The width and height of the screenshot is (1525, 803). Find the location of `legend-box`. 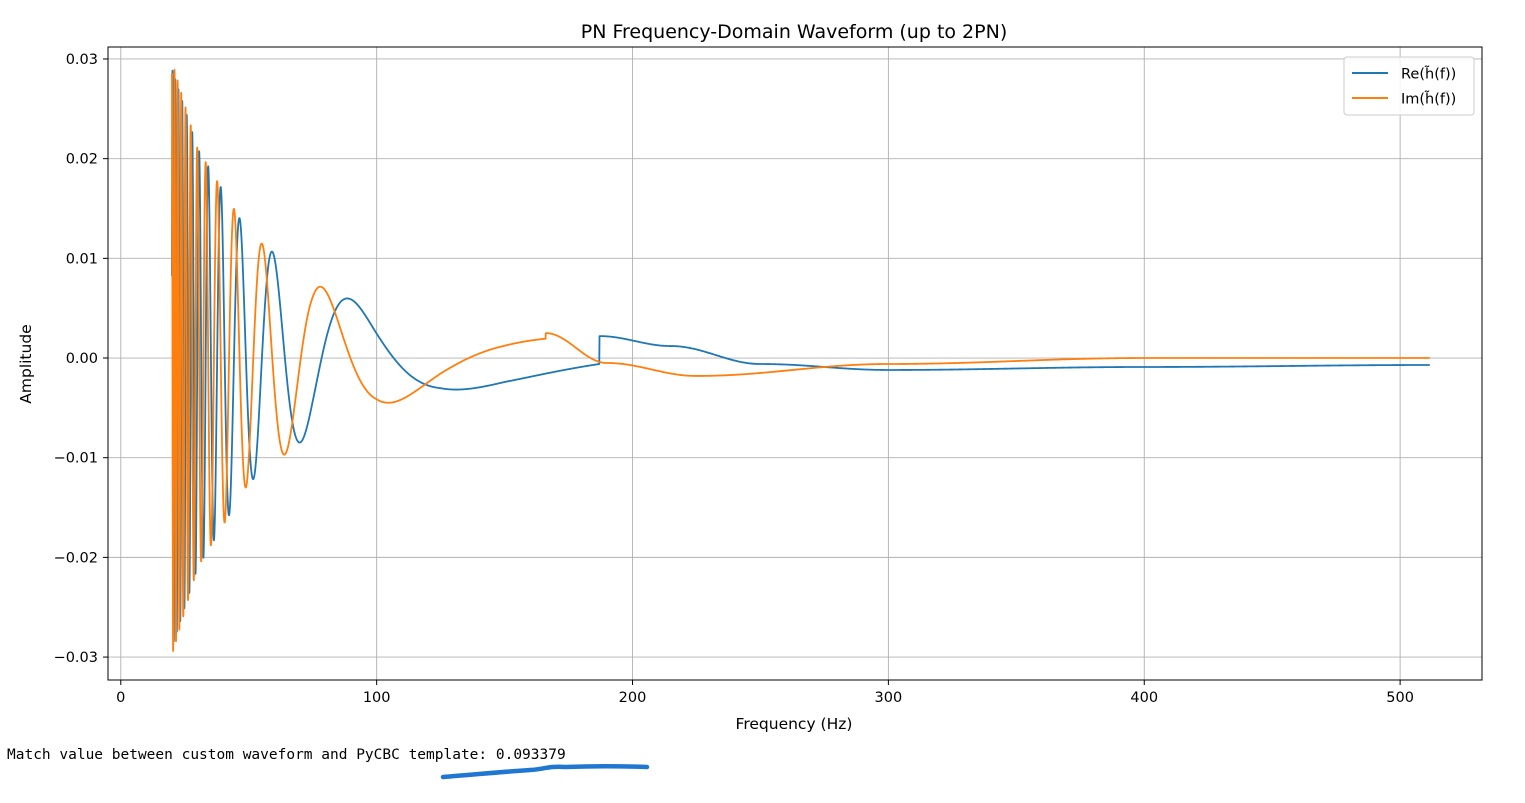

legend-box is located at coordinates (1409, 86).